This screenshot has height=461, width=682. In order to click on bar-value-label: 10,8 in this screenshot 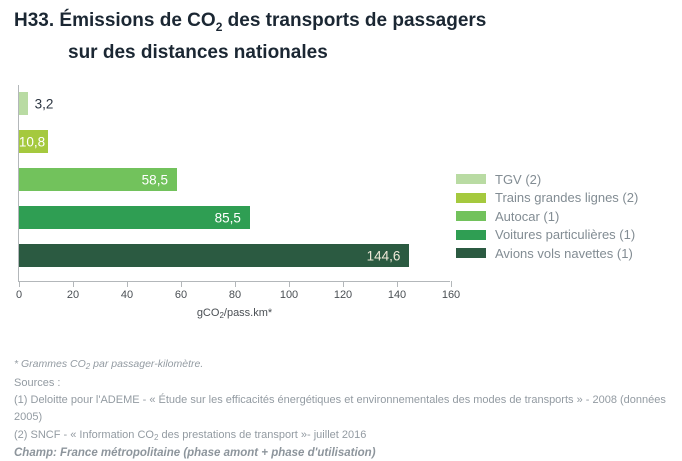, I will do `click(32, 141)`.